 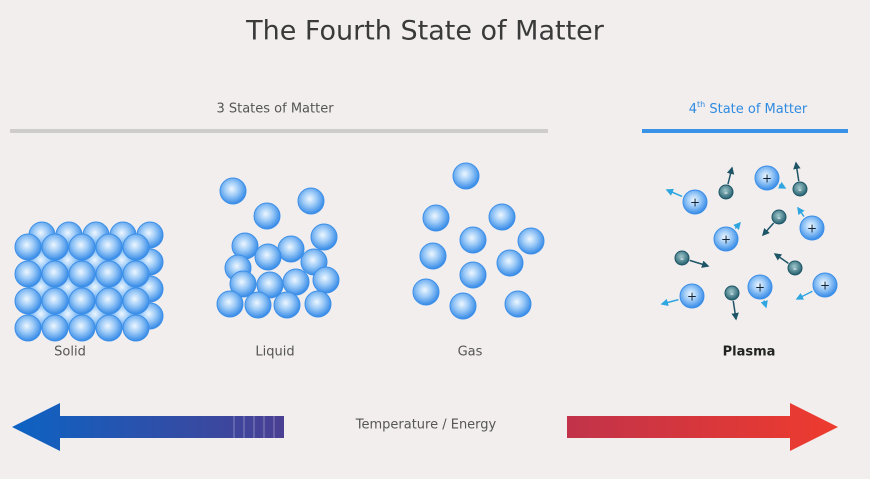 I want to click on group-label: 4th State of Matter, so click(x=748, y=108).